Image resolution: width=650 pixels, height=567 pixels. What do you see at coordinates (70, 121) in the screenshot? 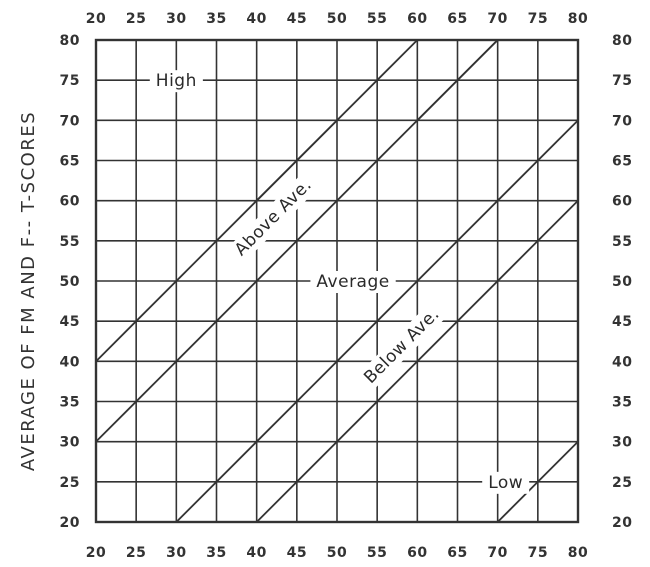
I see `y-tick-left-70: 70` at bounding box center [70, 121].